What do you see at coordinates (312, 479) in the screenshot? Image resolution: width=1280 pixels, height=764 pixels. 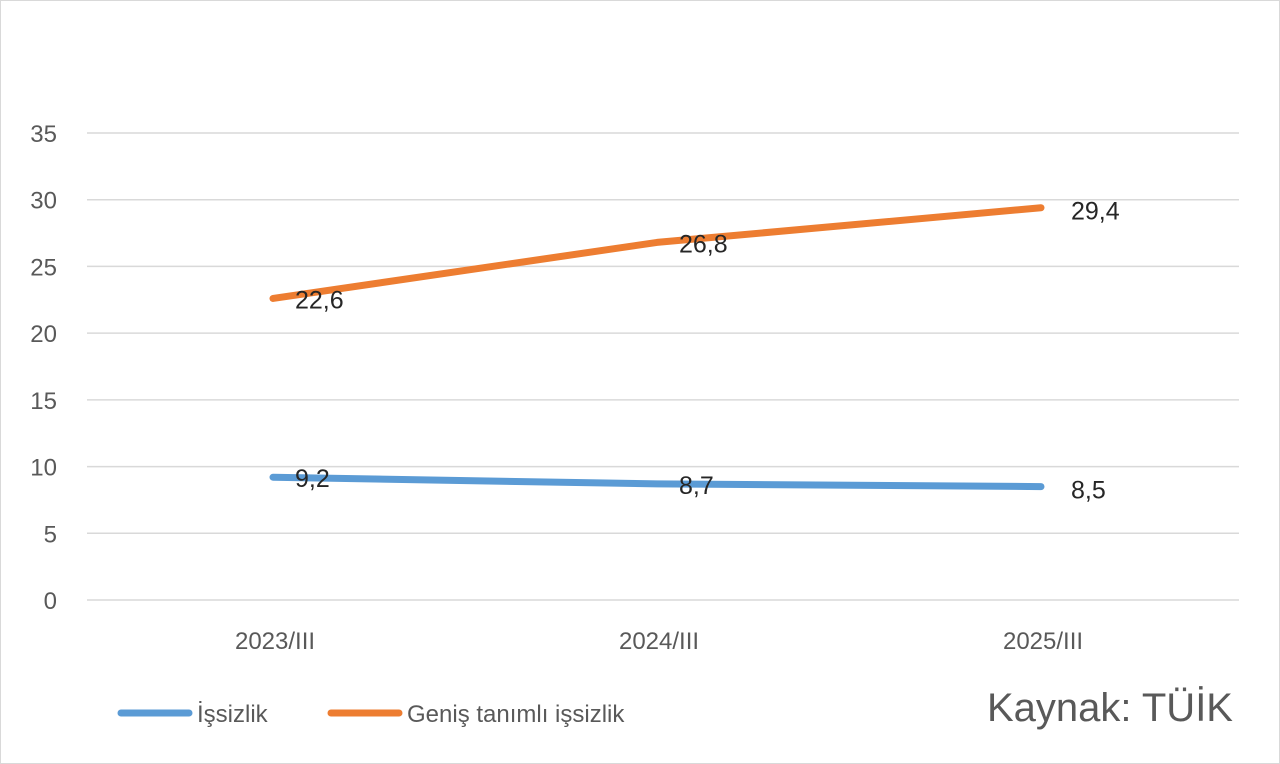 I see `data-label: 9,2` at bounding box center [312, 479].